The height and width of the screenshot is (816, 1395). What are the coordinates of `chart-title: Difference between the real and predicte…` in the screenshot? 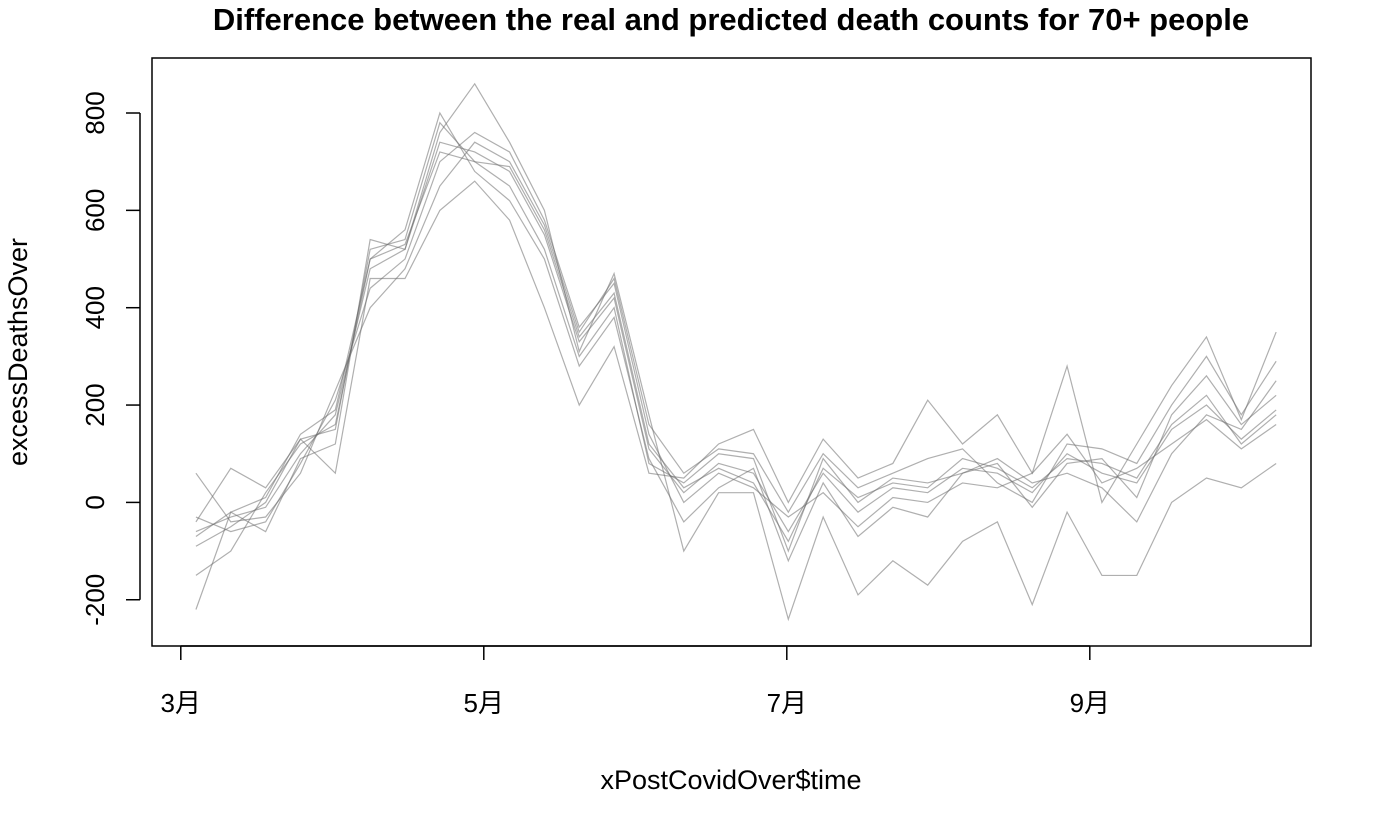 It's located at (731, 19).